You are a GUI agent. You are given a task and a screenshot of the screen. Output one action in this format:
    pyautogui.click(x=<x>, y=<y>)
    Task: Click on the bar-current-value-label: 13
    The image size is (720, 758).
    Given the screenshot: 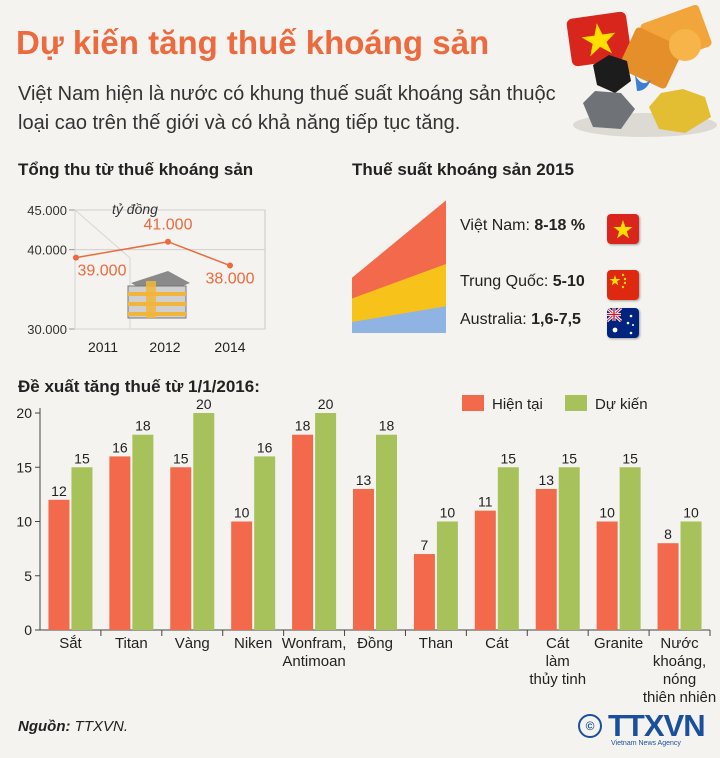 What is the action you would take?
    pyautogui.click(x=364, y=480)
    